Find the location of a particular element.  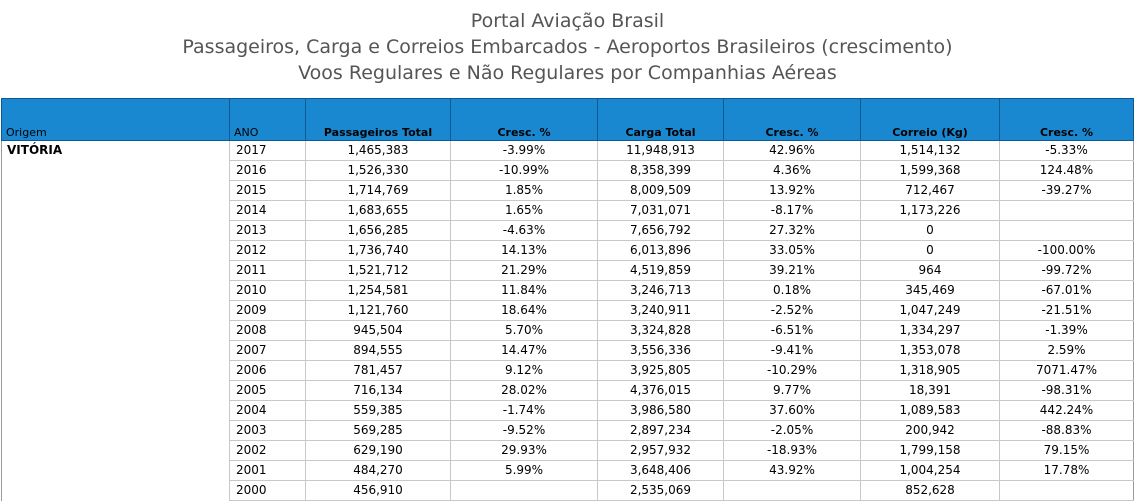

mail-growth-cell: 2.59% is located at coordinates (1066, 350).